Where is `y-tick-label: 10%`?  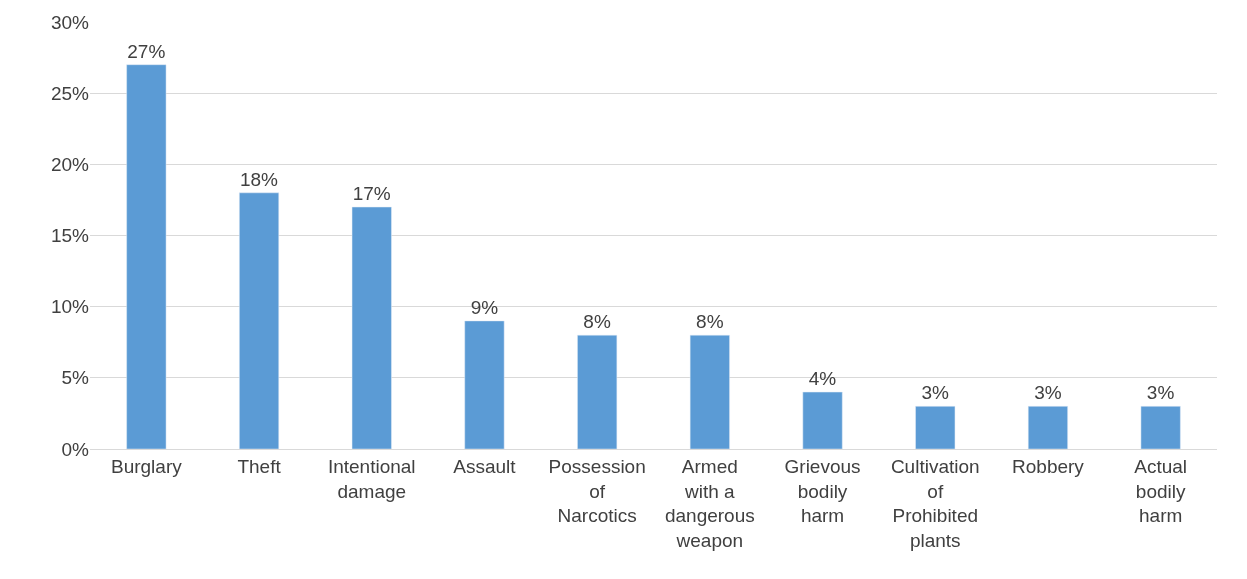
y-tick-label: 10% is located at coordinates (70, 307).